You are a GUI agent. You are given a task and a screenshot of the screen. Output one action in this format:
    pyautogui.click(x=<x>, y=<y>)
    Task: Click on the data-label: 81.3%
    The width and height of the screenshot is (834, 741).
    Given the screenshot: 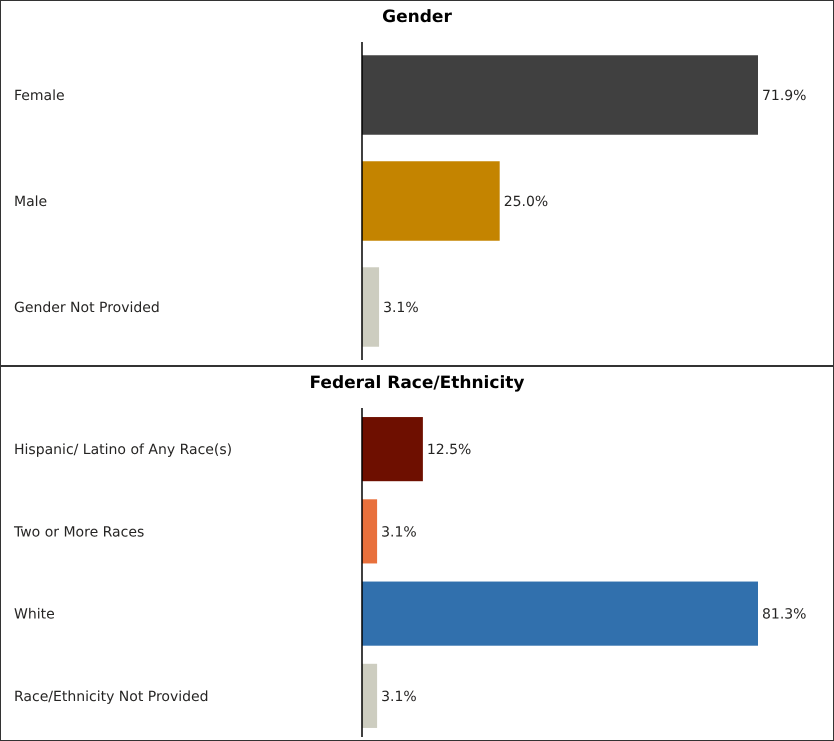 What is the action you would take?
    pyautogui.click(x=784, y=614)
    